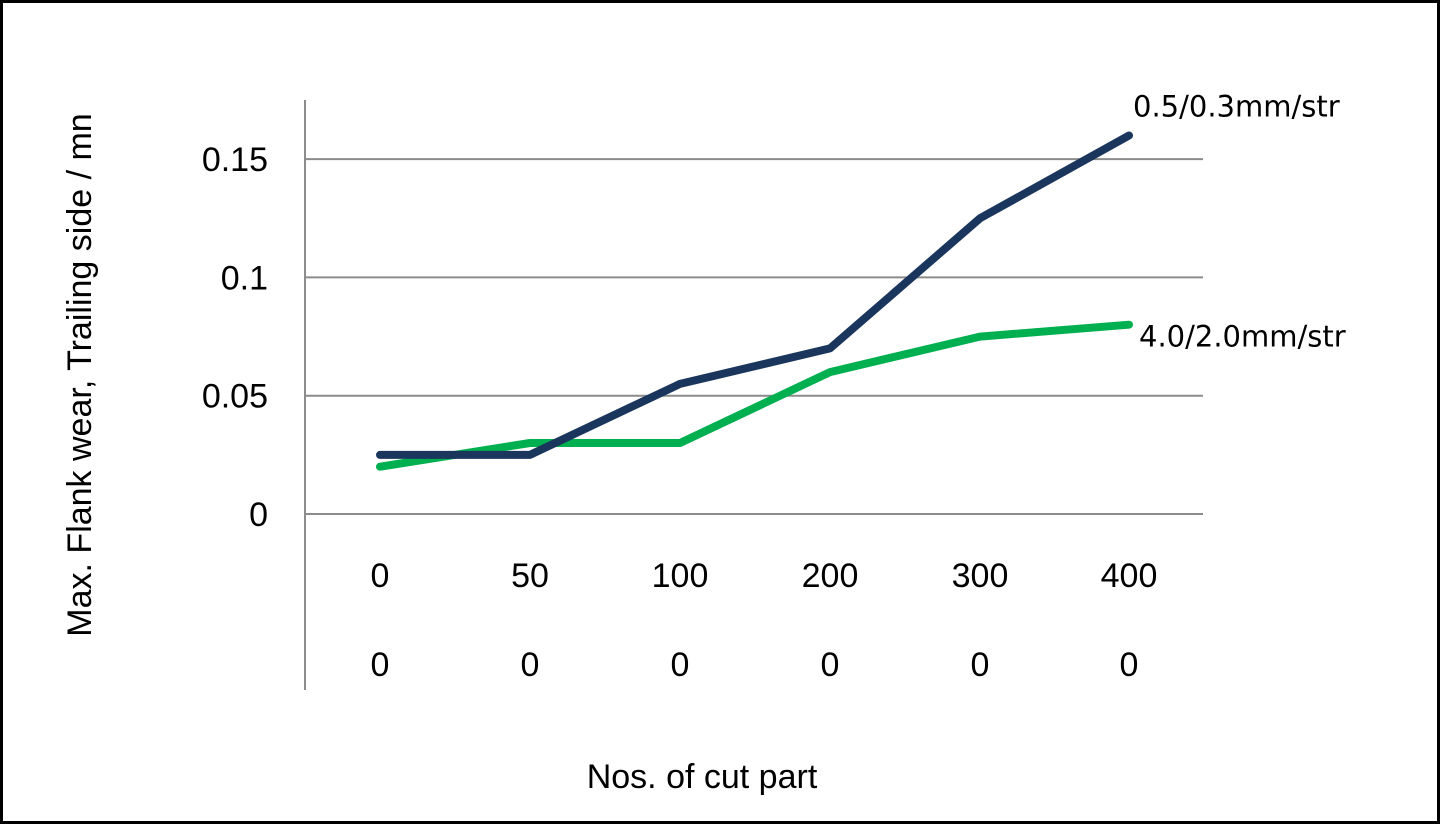 The height and width of the screenshot is (824, 1440). What do you see at coordinates (702, 777) in the screenshot?
I see `x-axis-title: Nos. of cut part` at bounding box center [702, 777].